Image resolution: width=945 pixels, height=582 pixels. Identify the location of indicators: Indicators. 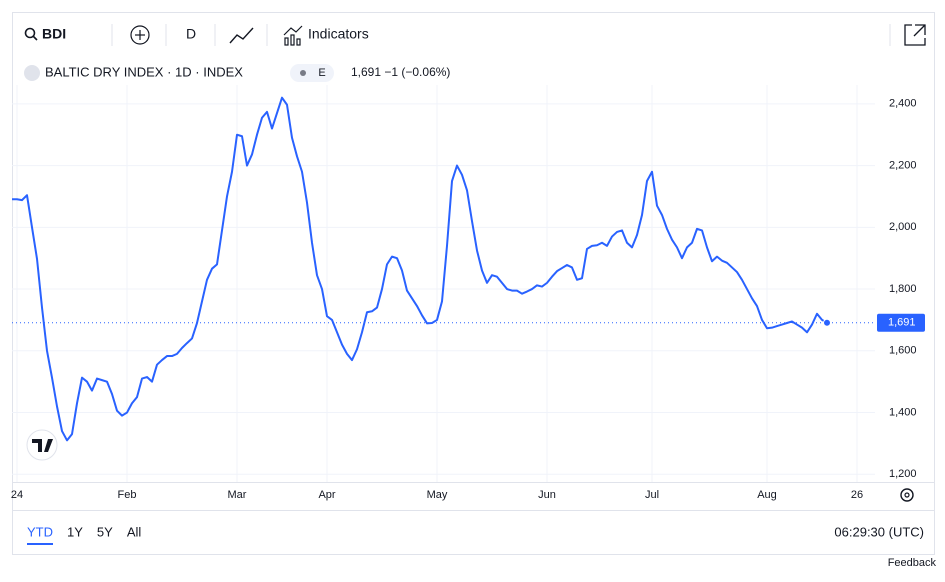
(338, 34).